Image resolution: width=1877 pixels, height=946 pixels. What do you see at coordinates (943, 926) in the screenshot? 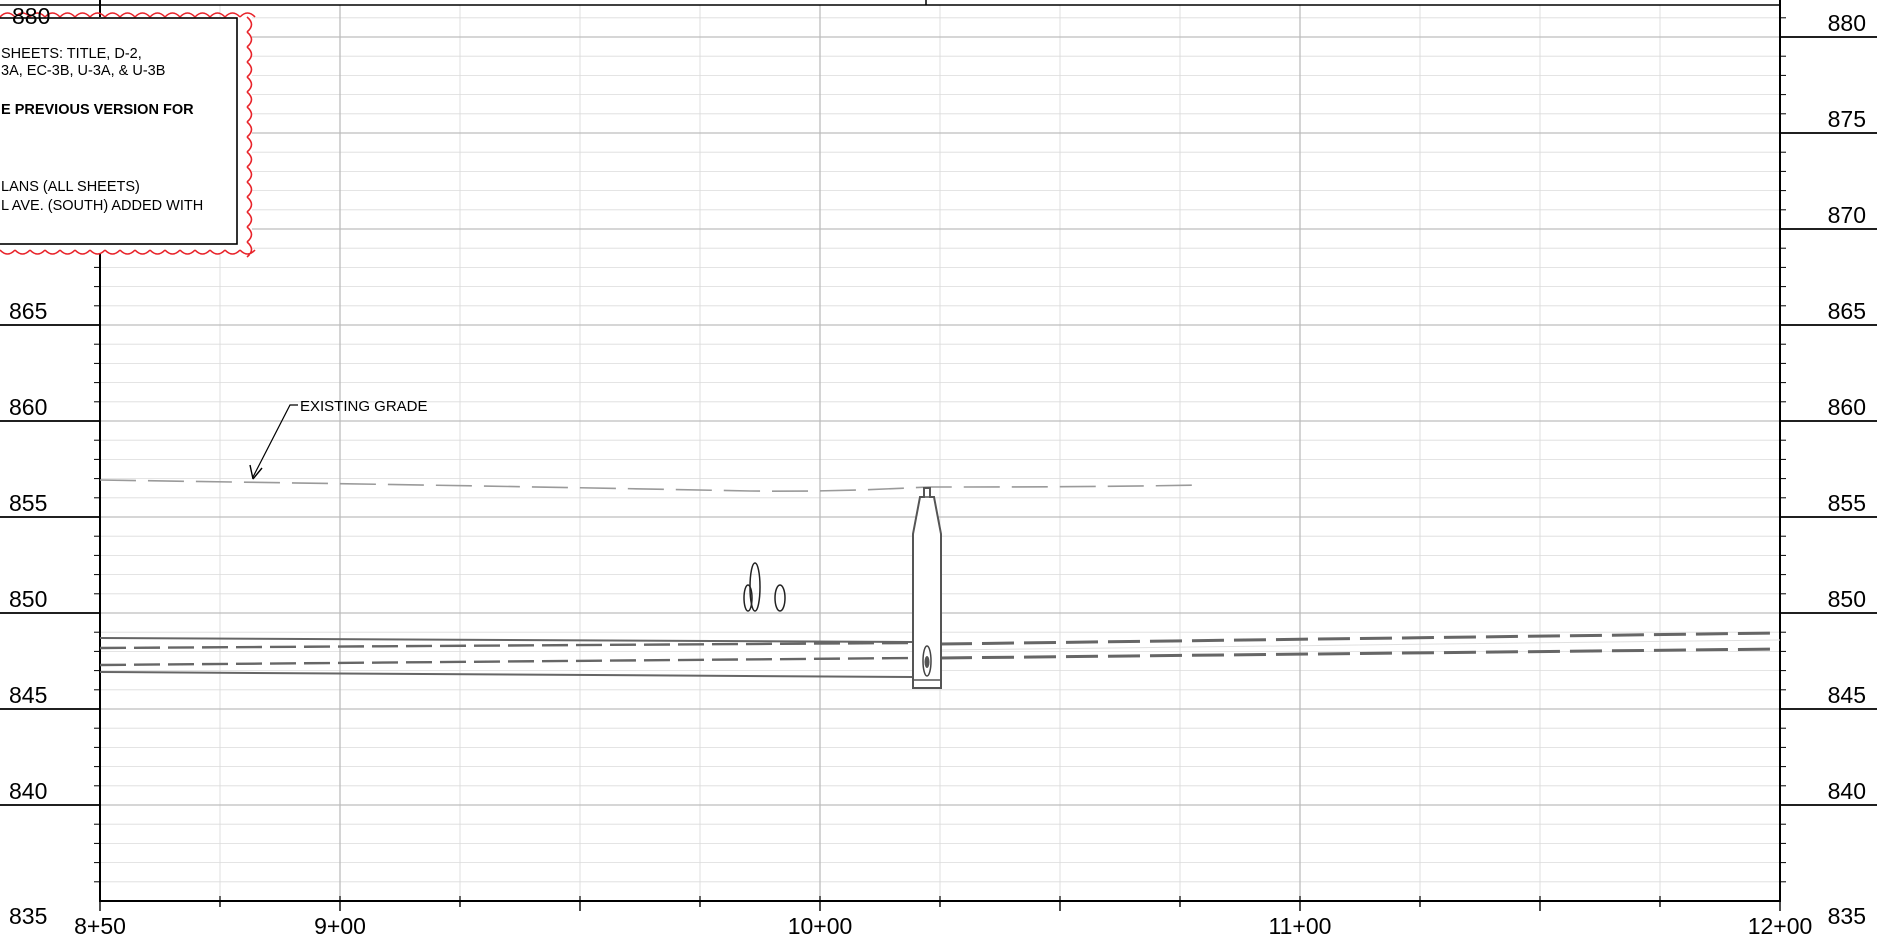
I see `station-labels: 8+50 9+00 10+00 11+00 12+00` at bounding box center [943, 926].